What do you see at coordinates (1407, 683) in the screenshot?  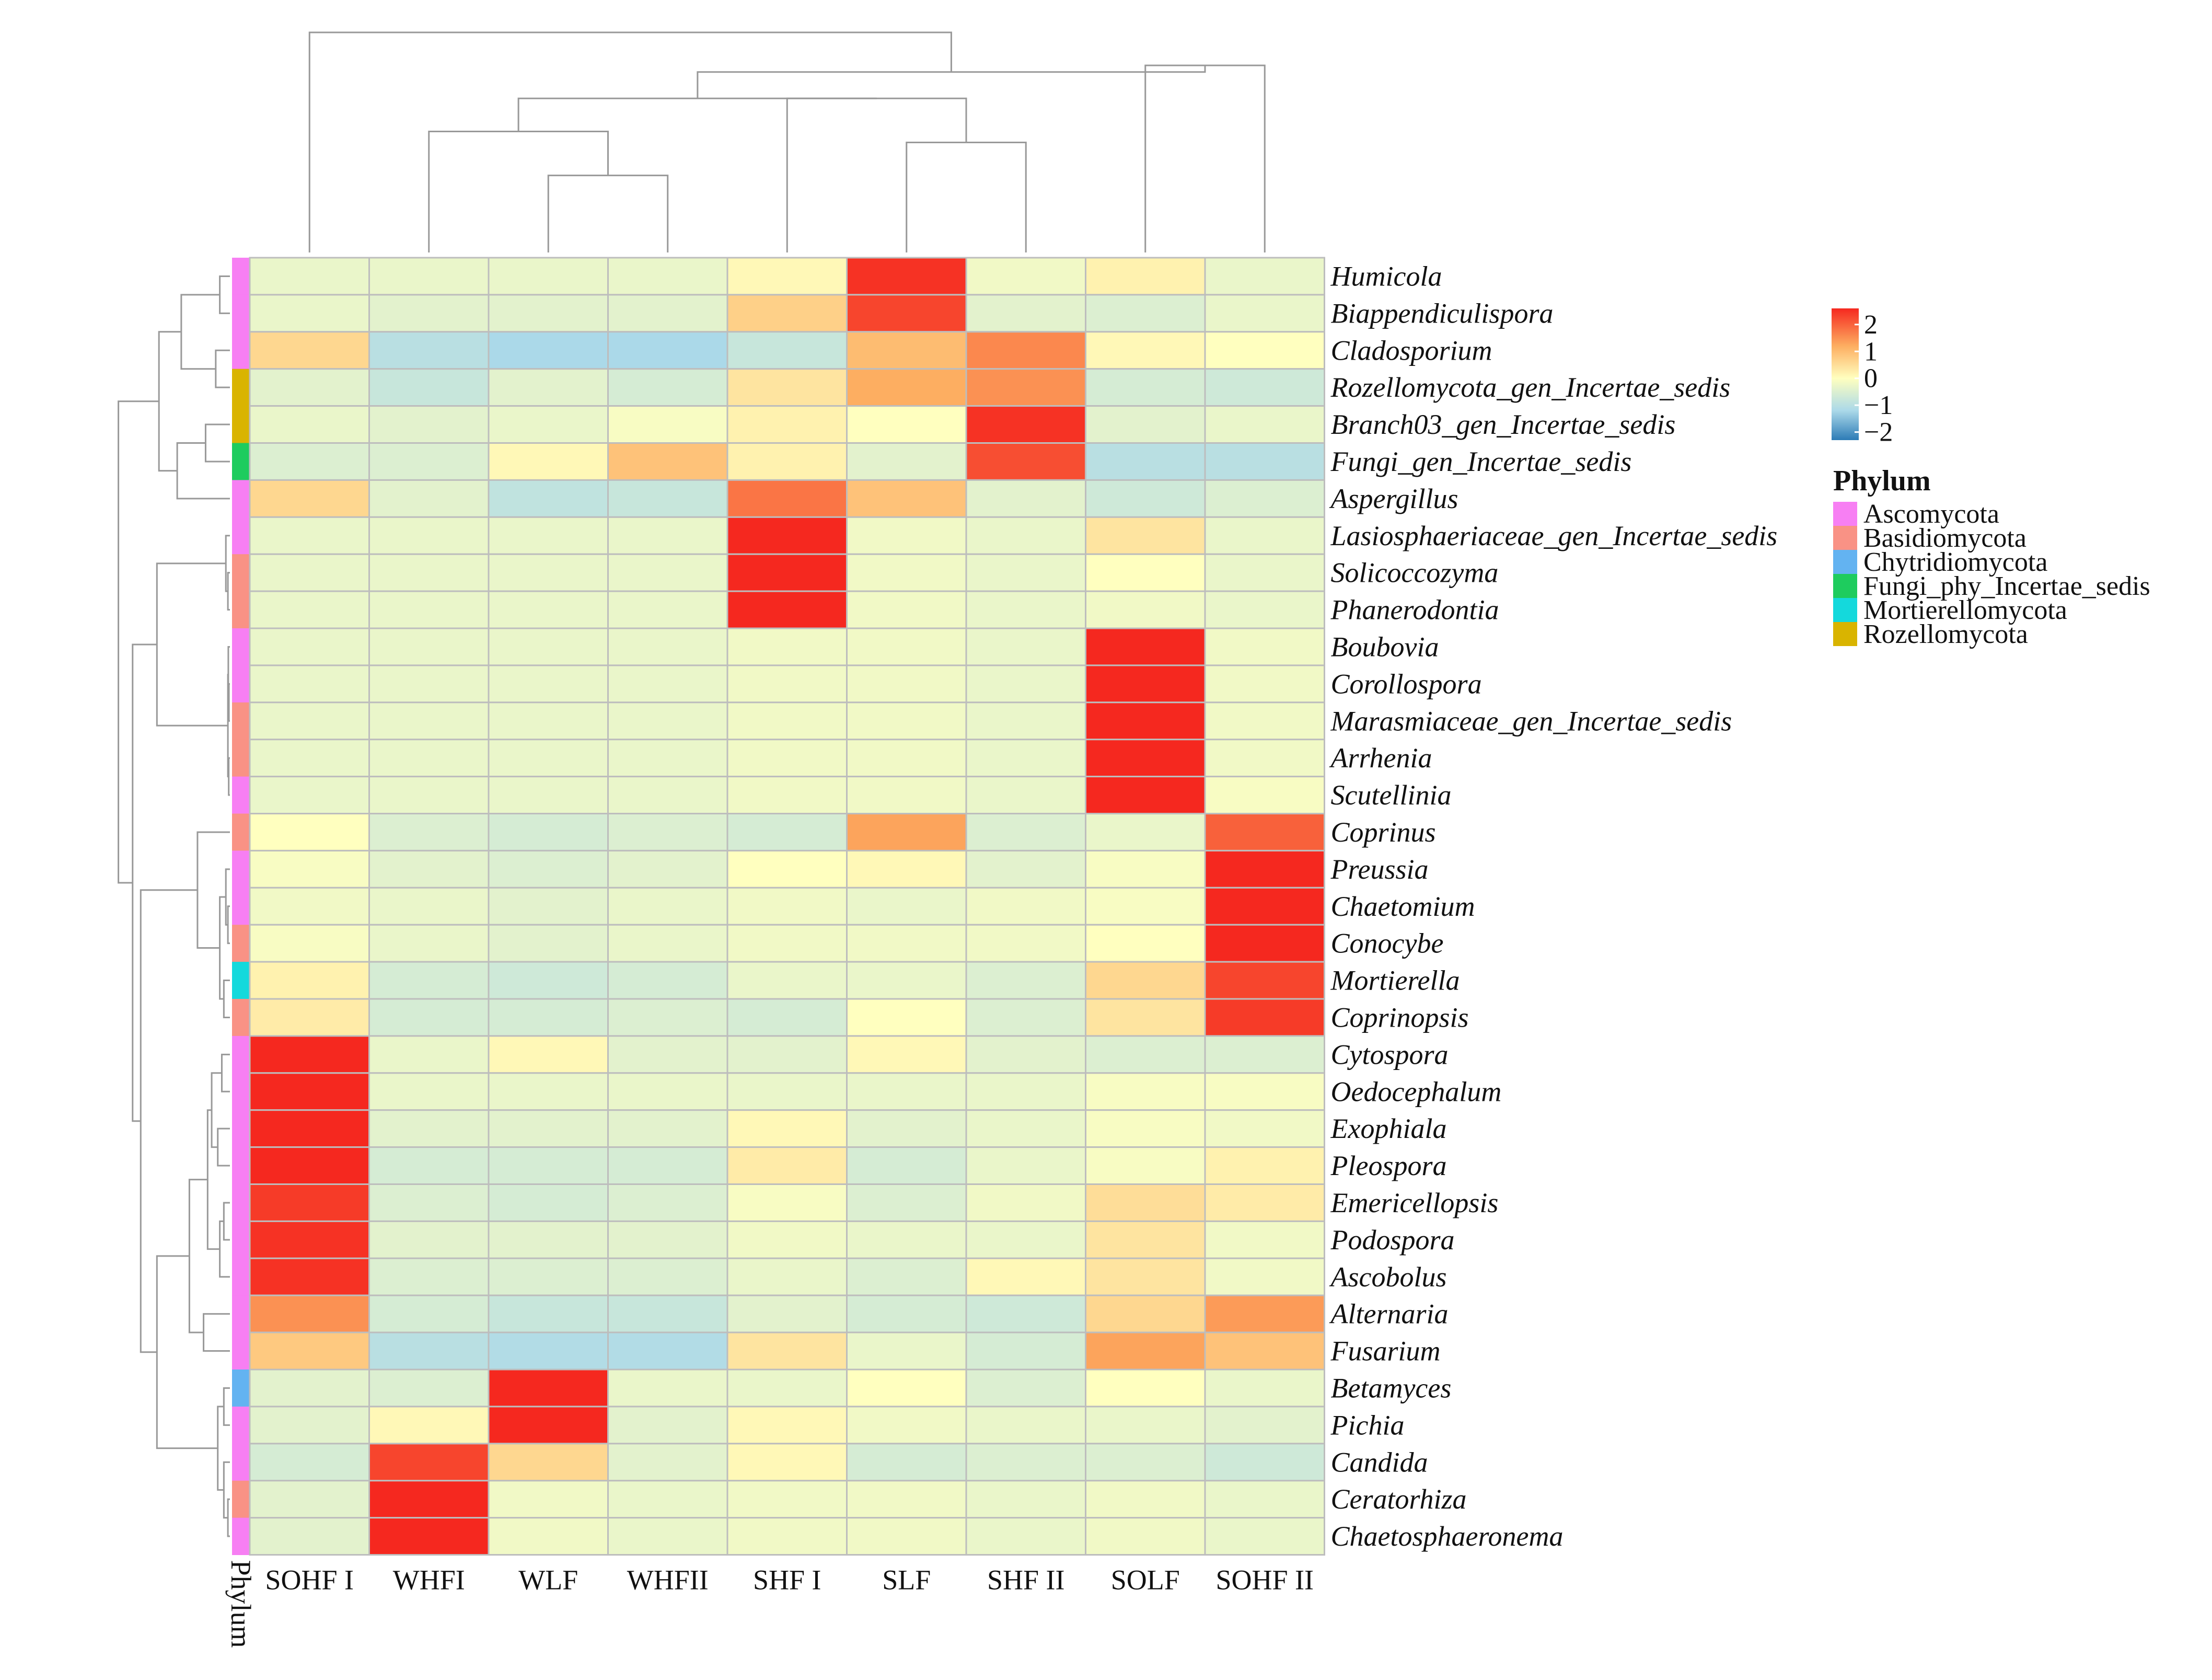 I see `row-label: Corollospora` at bounding box center [1407, 683].